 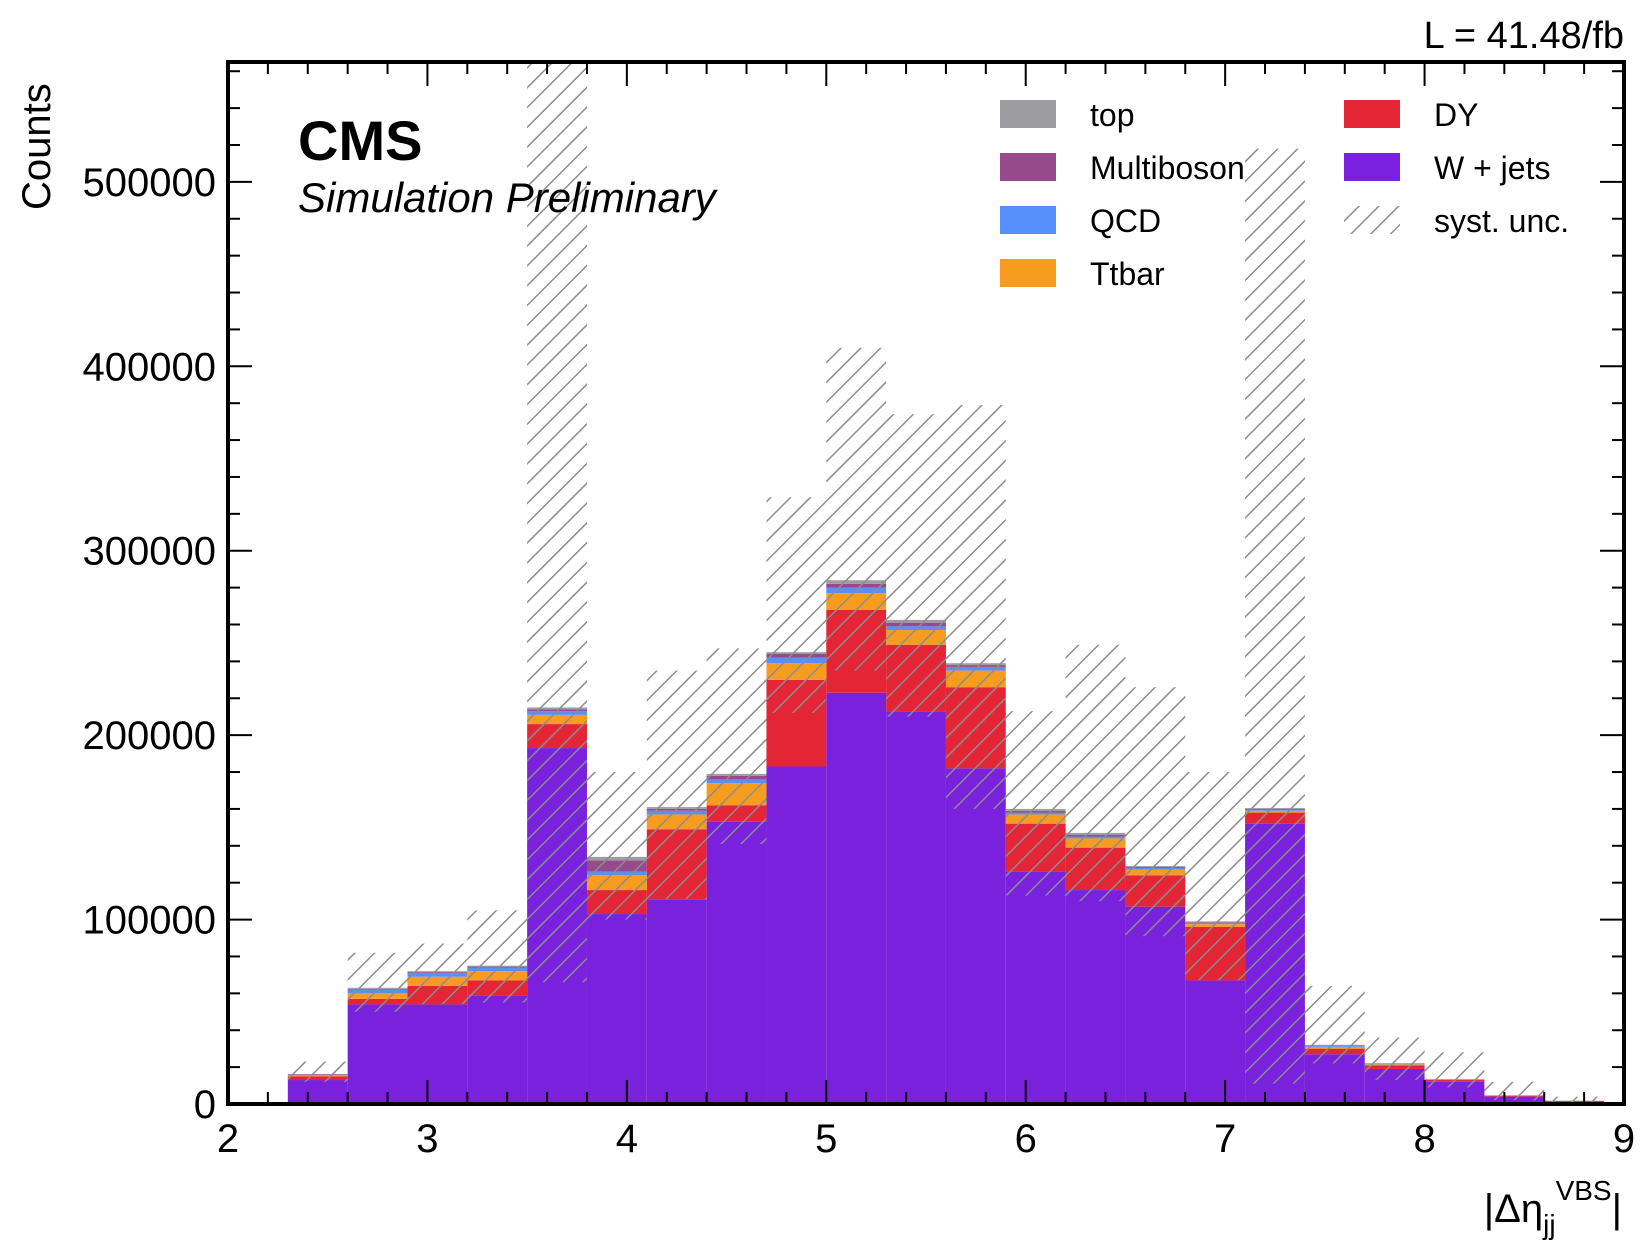 I want to click on legend-swatch-syst-unc, so click(x=1372, y=220).